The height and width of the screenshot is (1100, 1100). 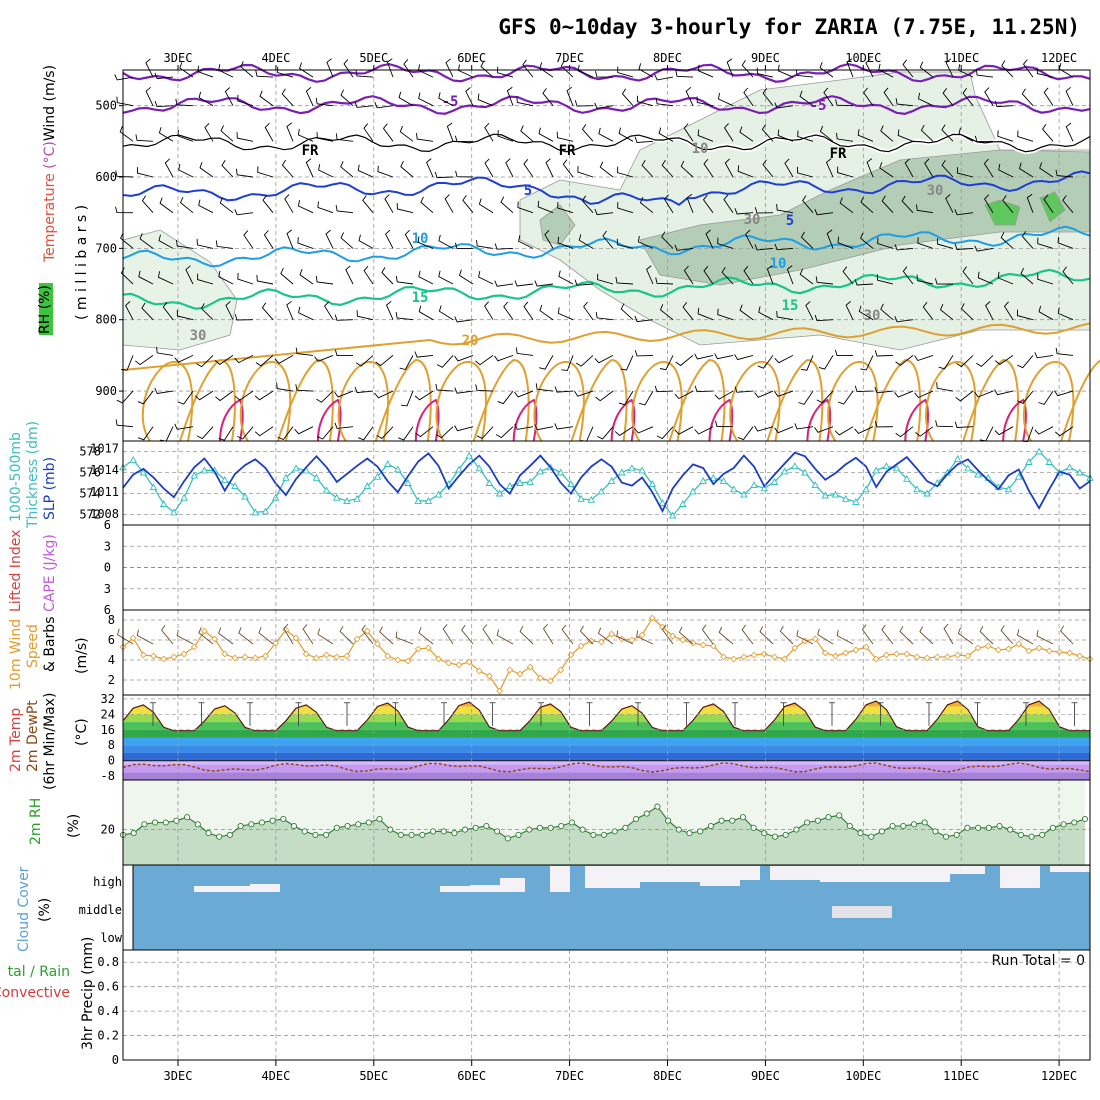 What do you see at coordinates (471, 1076) in the screenshot?
I see `xtick-bottom-6DEC: 6DEC` at bounding box center [471, 1076].